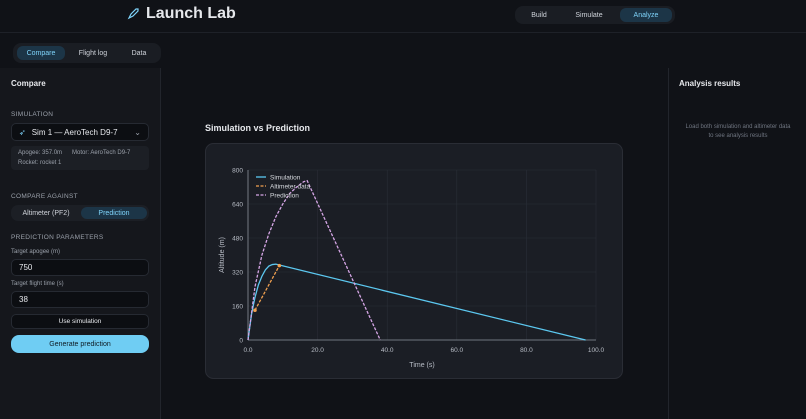 This screenshot has width=806, height=419. I want to click on x-tick-label: 100.0, so click(596, 350).